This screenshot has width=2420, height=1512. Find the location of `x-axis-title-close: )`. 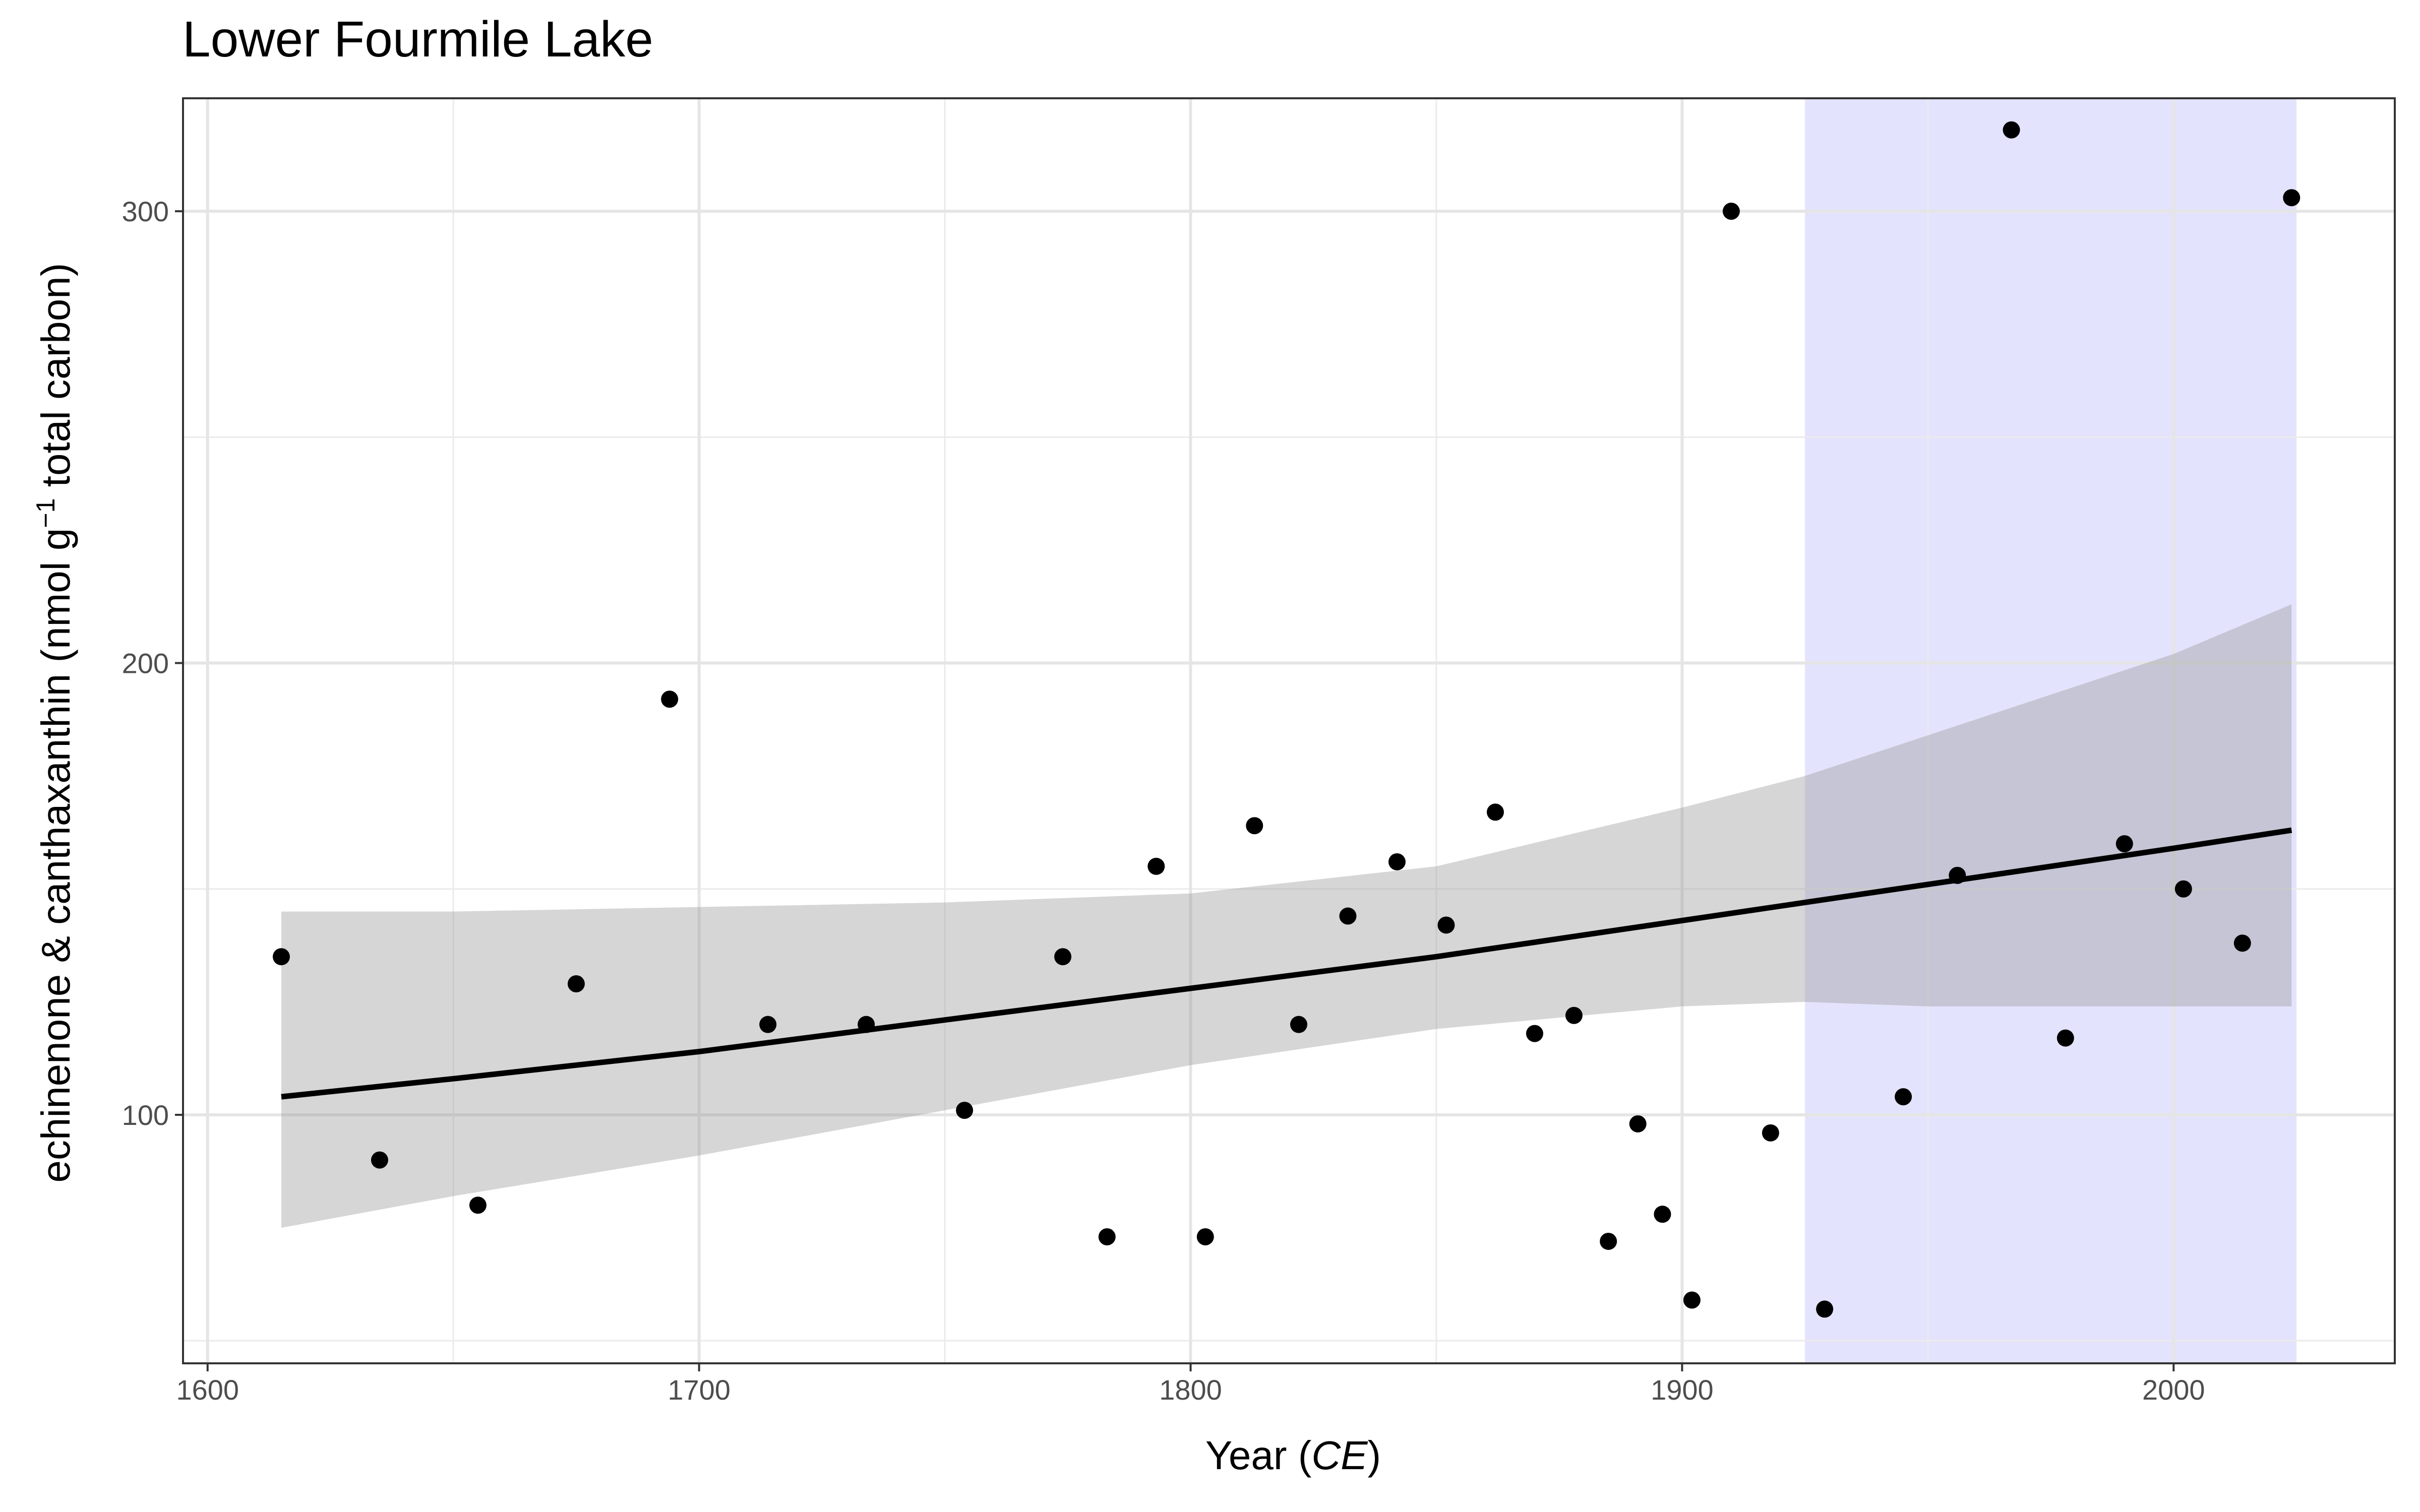

x-axis-title-close: ) is located at coordinates (1374, 1455).